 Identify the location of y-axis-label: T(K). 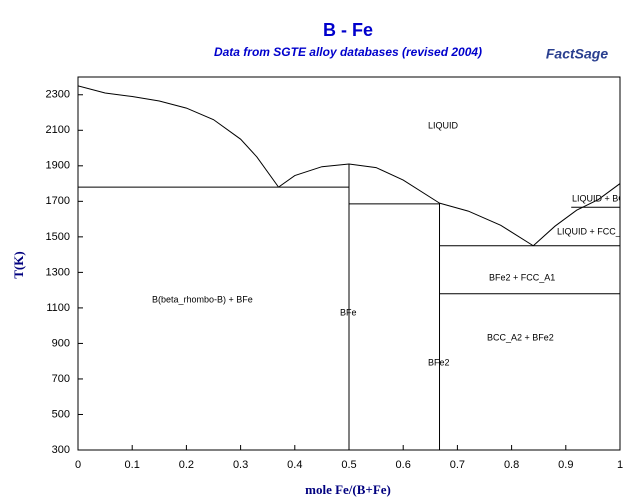
(18, 264).